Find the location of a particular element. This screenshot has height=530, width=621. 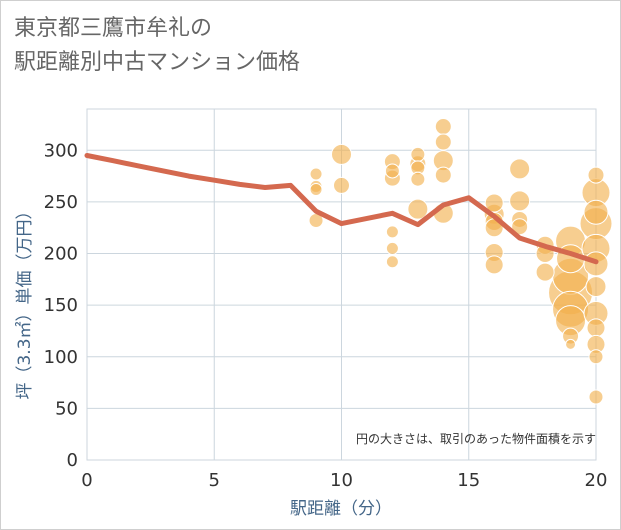

x-axis-ticks: 0 5 10 15 20 is located at coordinates (344, 480).